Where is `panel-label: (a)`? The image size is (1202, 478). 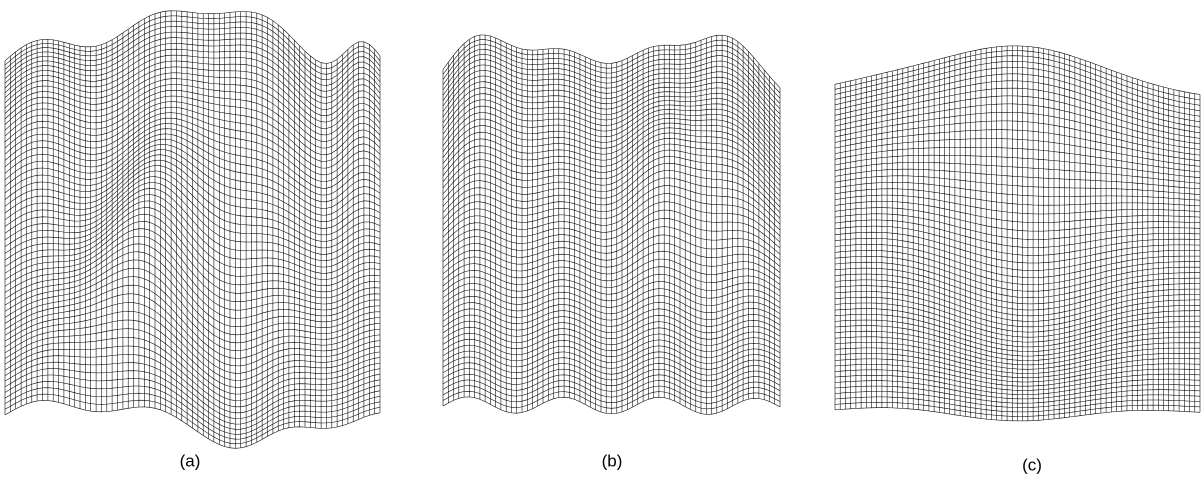
panel-label: (a) is located at coordinates (190, 460).